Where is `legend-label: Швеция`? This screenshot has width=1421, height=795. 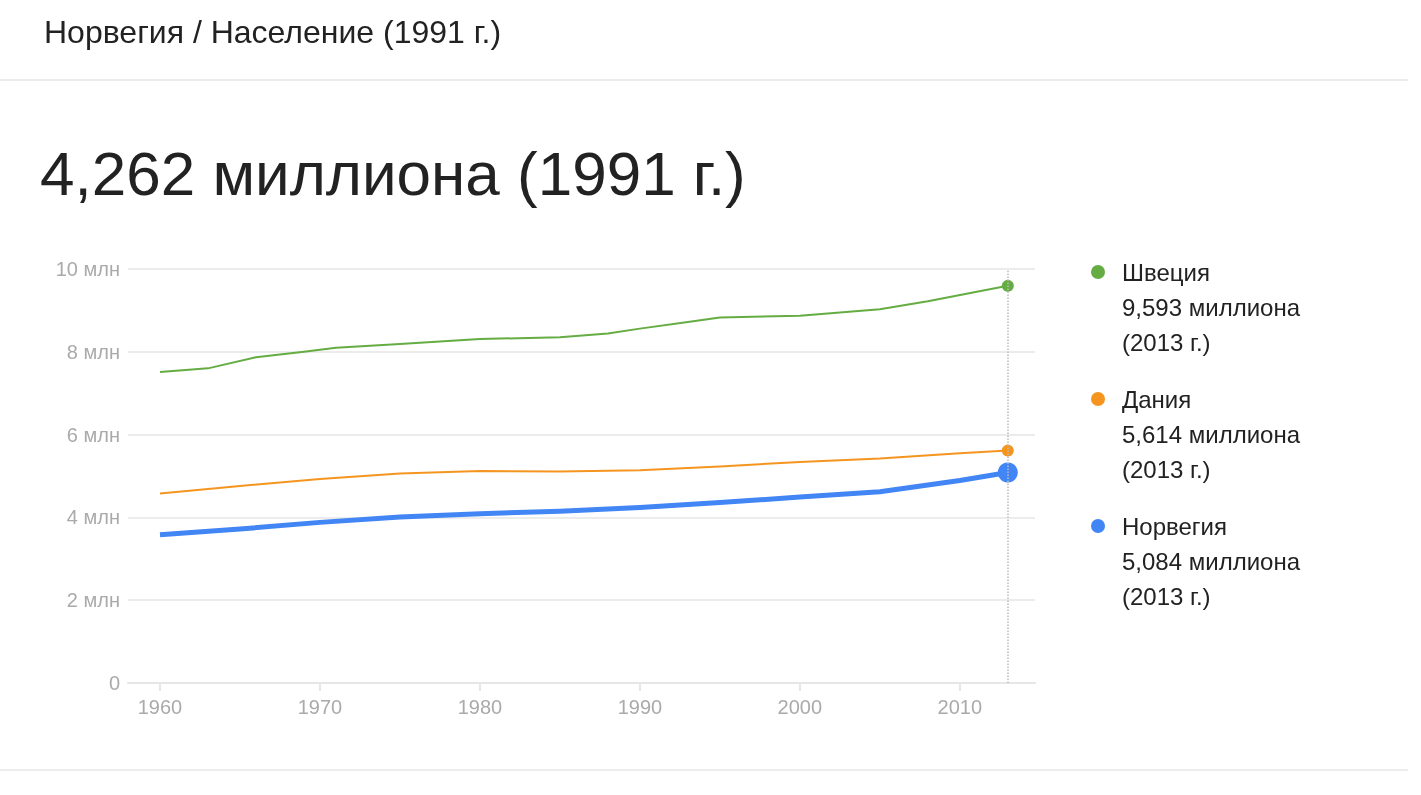 legend-label: Швеция is located at coordinates (1166, 273).